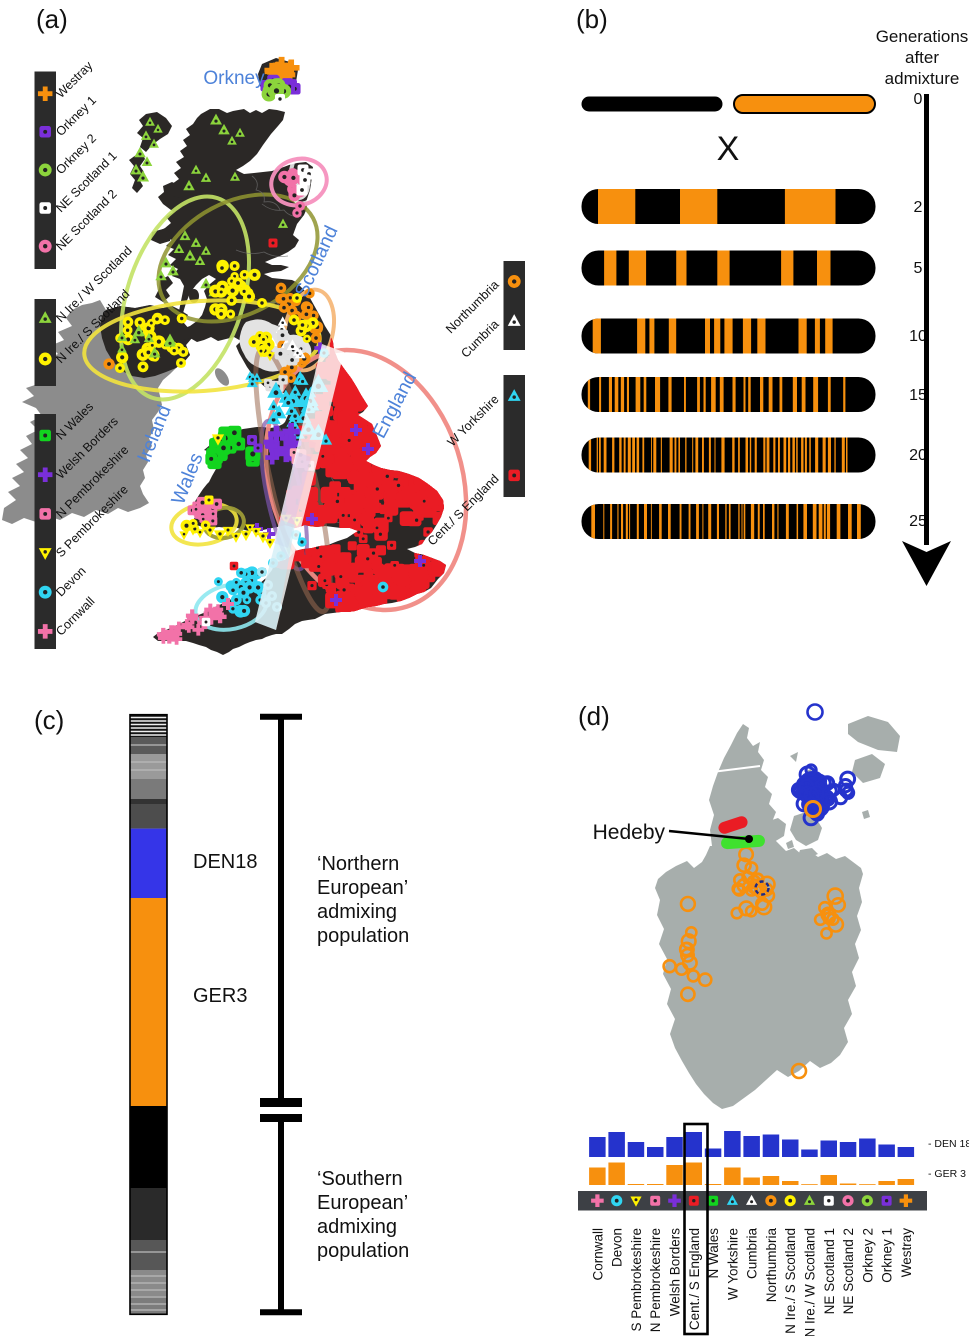 Image resolution: width=969 pixels, height=1336 pixels. Describe the element at coordinates (52, 19) in the screenshot. I see `svg-text: (a)` at that location.